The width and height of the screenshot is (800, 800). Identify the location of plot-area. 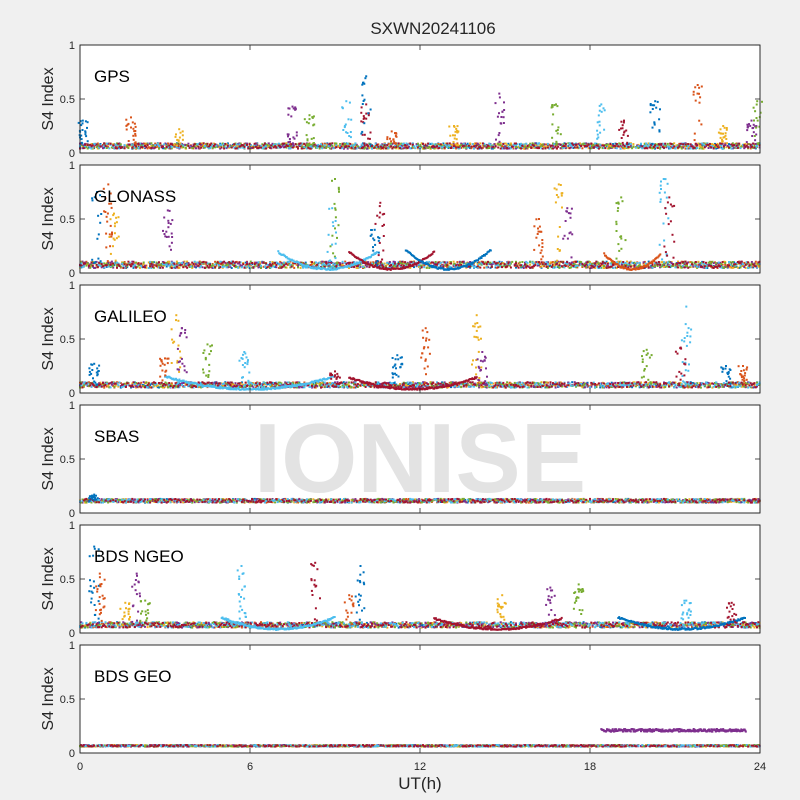
(420, 99).